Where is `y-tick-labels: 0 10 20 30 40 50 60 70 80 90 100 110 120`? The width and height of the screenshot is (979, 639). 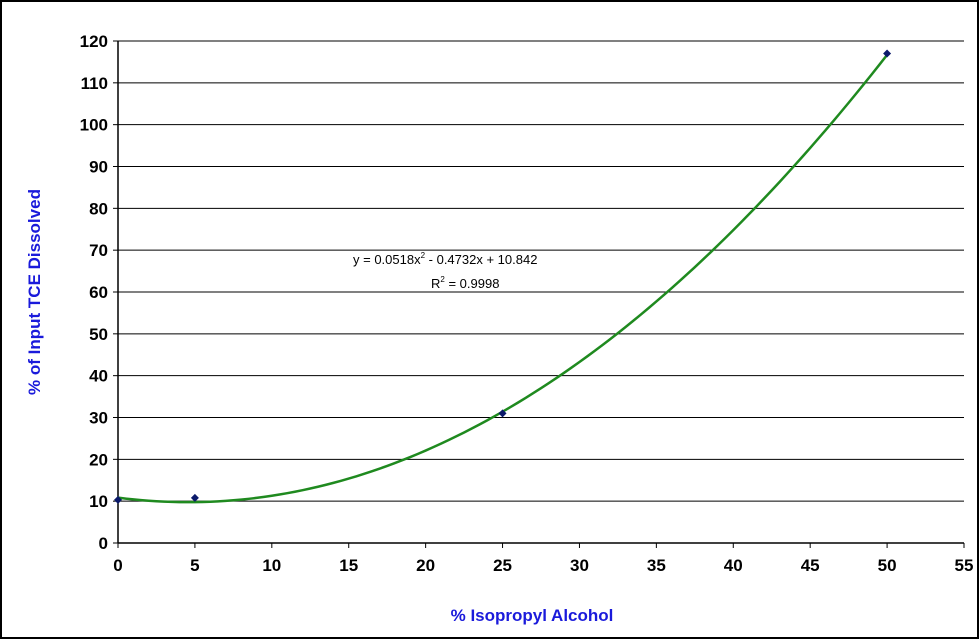 y-tick-labels: 0 10 20 30 40 50 60 70 80 90 100 110 120 is located at coordinates (94, 292).